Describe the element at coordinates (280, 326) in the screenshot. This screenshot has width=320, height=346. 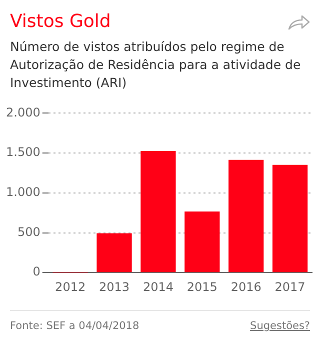
I see `text: Sugestões?` at that location.